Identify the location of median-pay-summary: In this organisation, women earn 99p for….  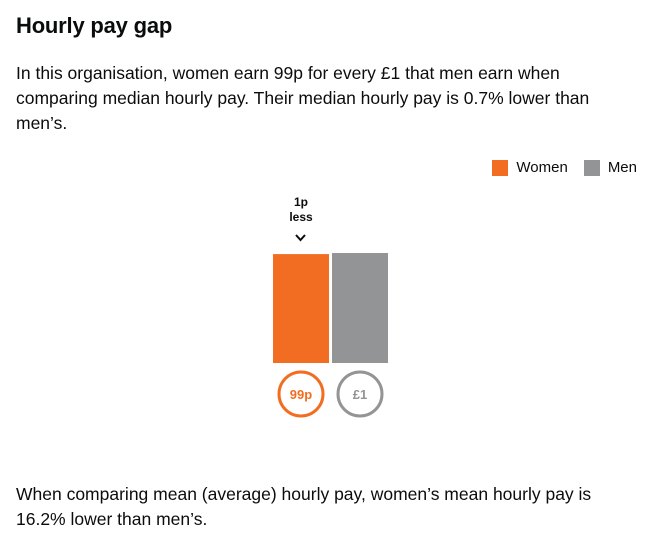
(303, 98).